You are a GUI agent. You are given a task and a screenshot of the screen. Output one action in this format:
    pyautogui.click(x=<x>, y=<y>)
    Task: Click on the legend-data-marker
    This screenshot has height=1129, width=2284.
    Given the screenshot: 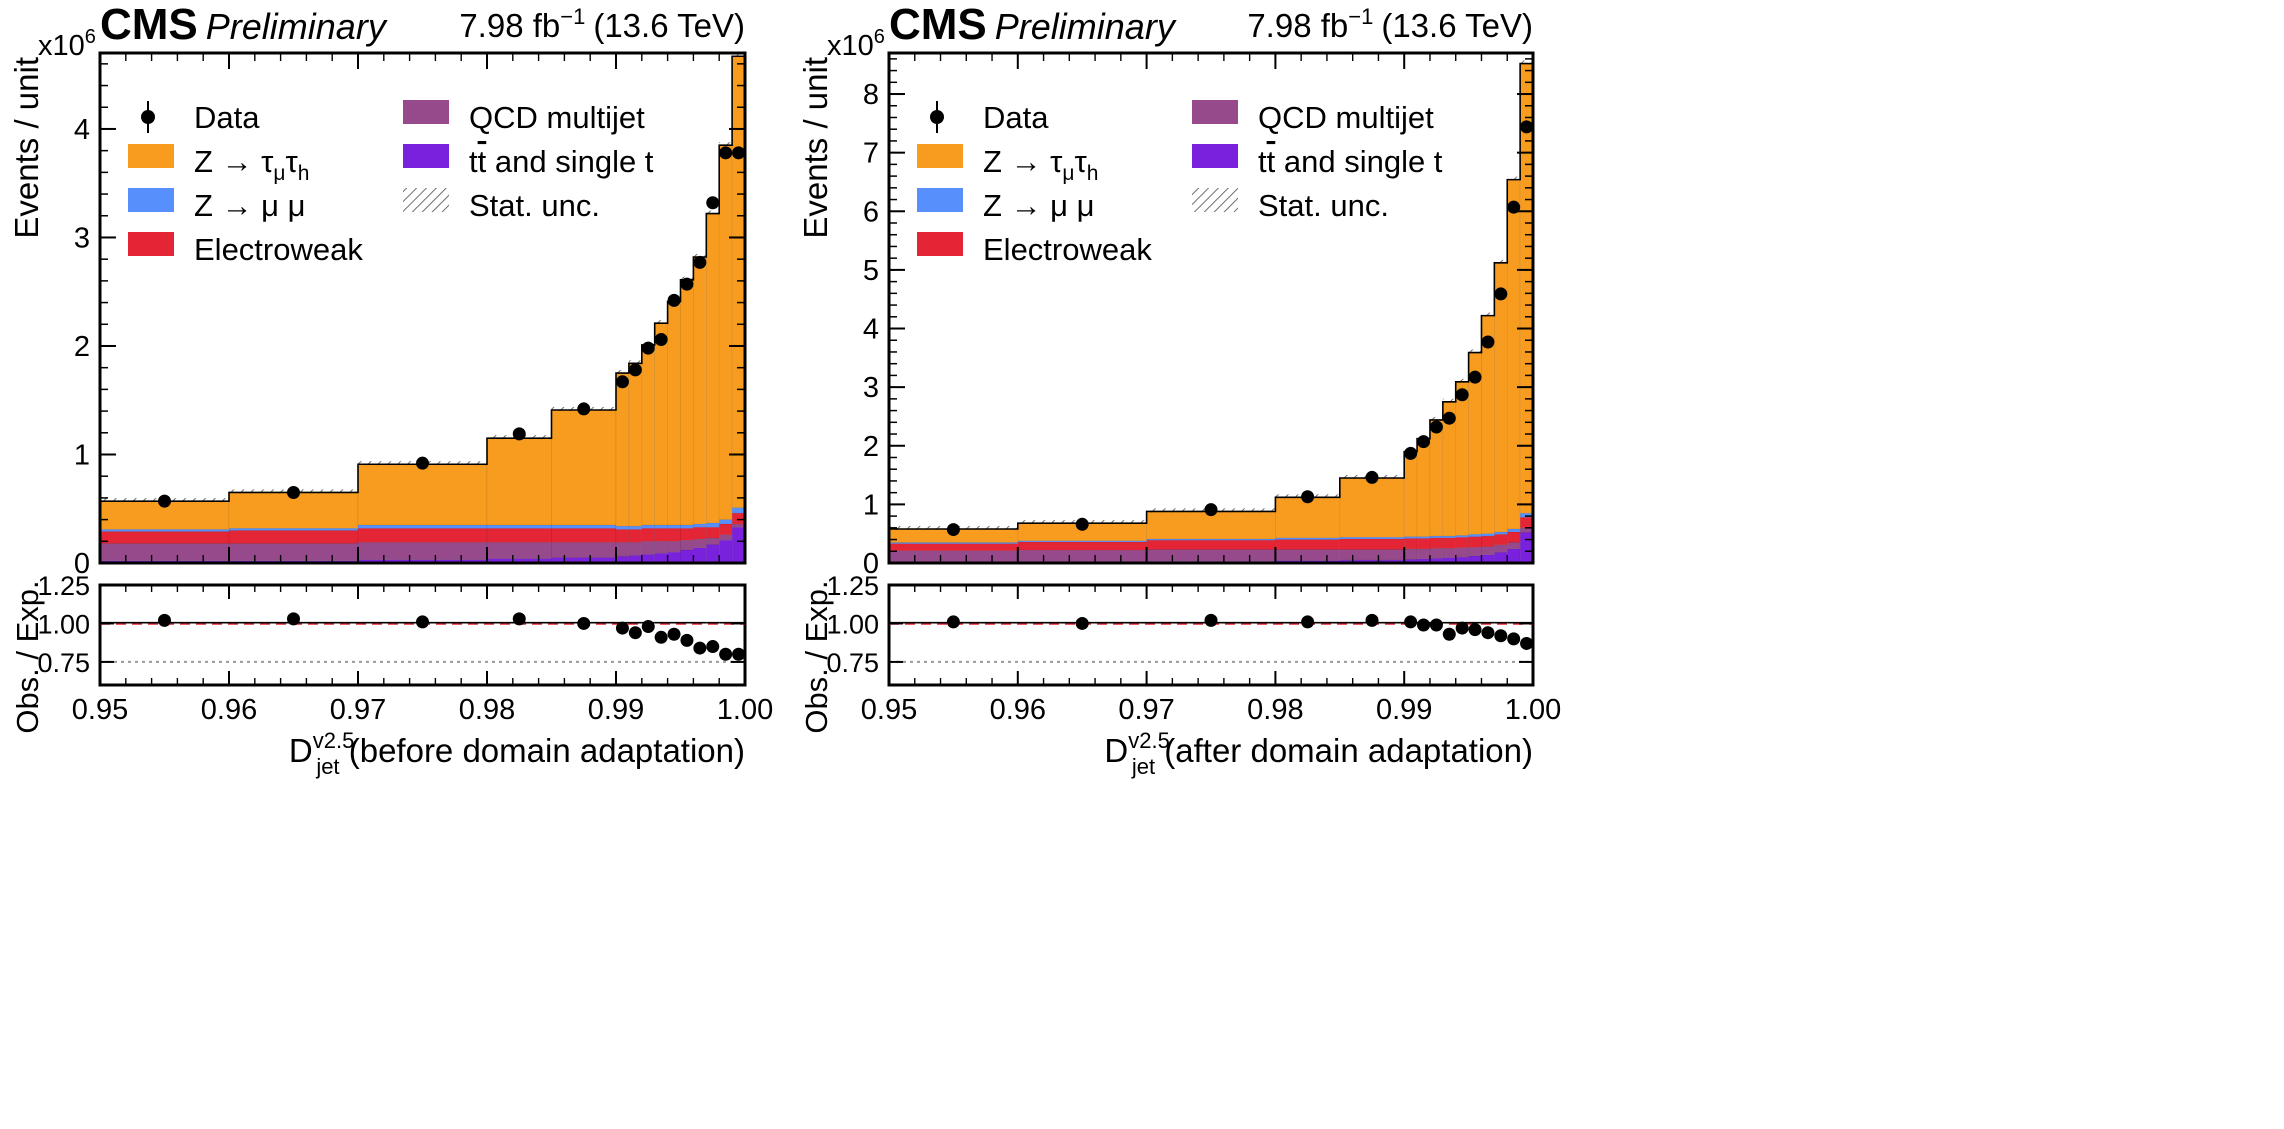 What is the action you would take?
    pyautogui.click(x=148, y=117)
    